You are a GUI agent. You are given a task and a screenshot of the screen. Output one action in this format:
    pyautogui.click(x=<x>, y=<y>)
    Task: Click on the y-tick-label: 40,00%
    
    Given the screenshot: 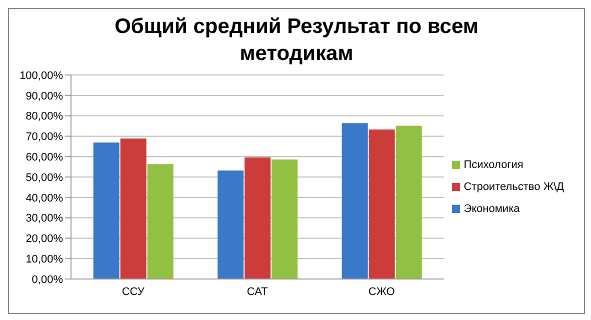 What is the action you would take?
    pyautogui.click(x=45, y=198)
    